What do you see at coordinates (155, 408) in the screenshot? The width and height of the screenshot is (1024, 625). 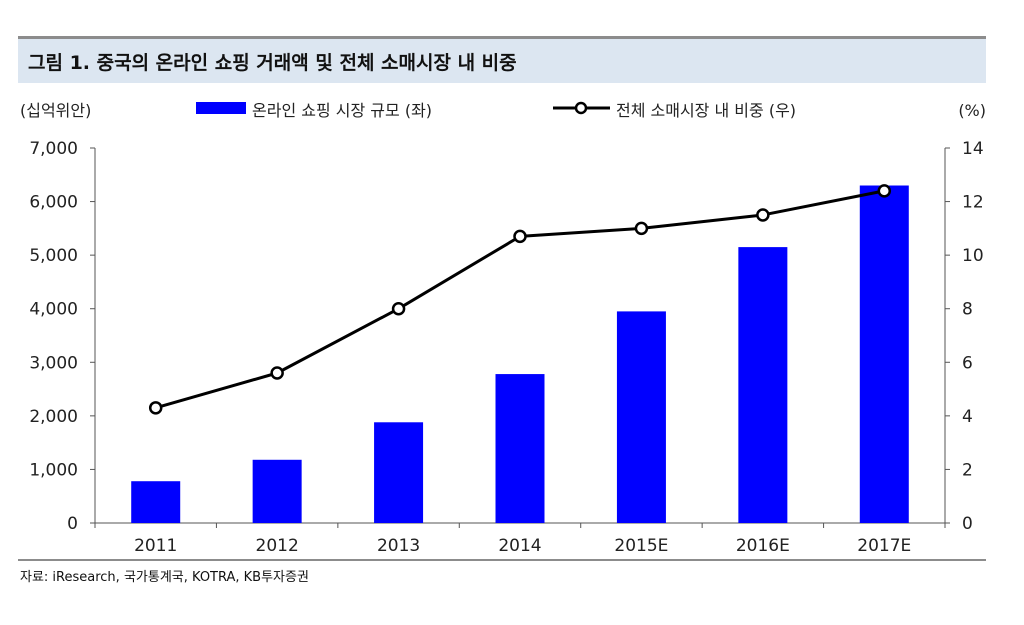 I see `share-point-2011` at bounding box center [155, 408].